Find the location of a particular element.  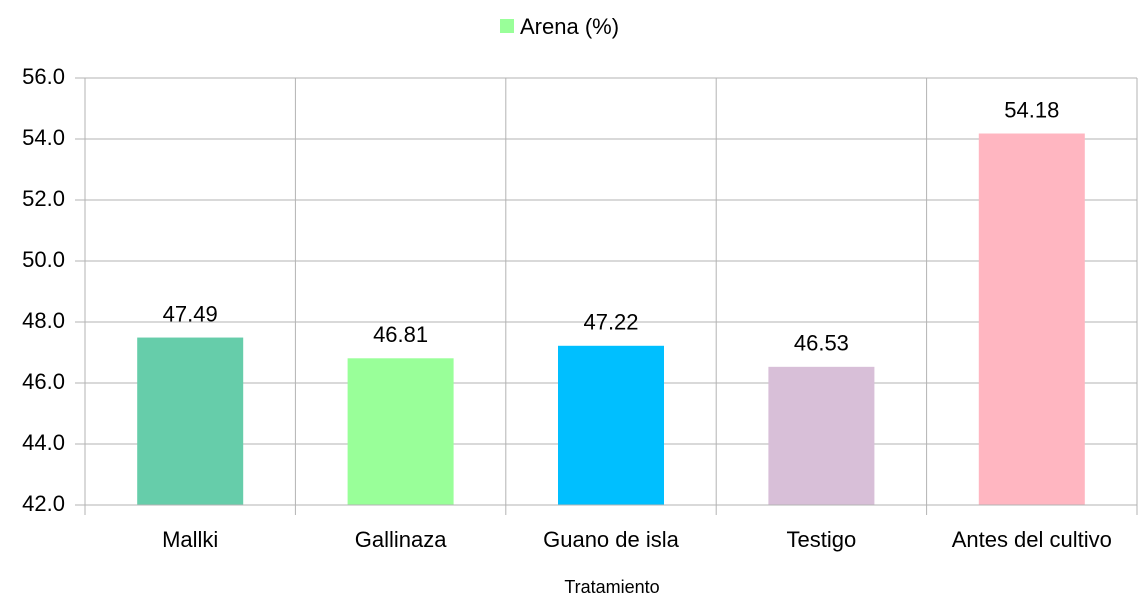

y-tick-label: 42.0 is located at coordinates (43, 503).